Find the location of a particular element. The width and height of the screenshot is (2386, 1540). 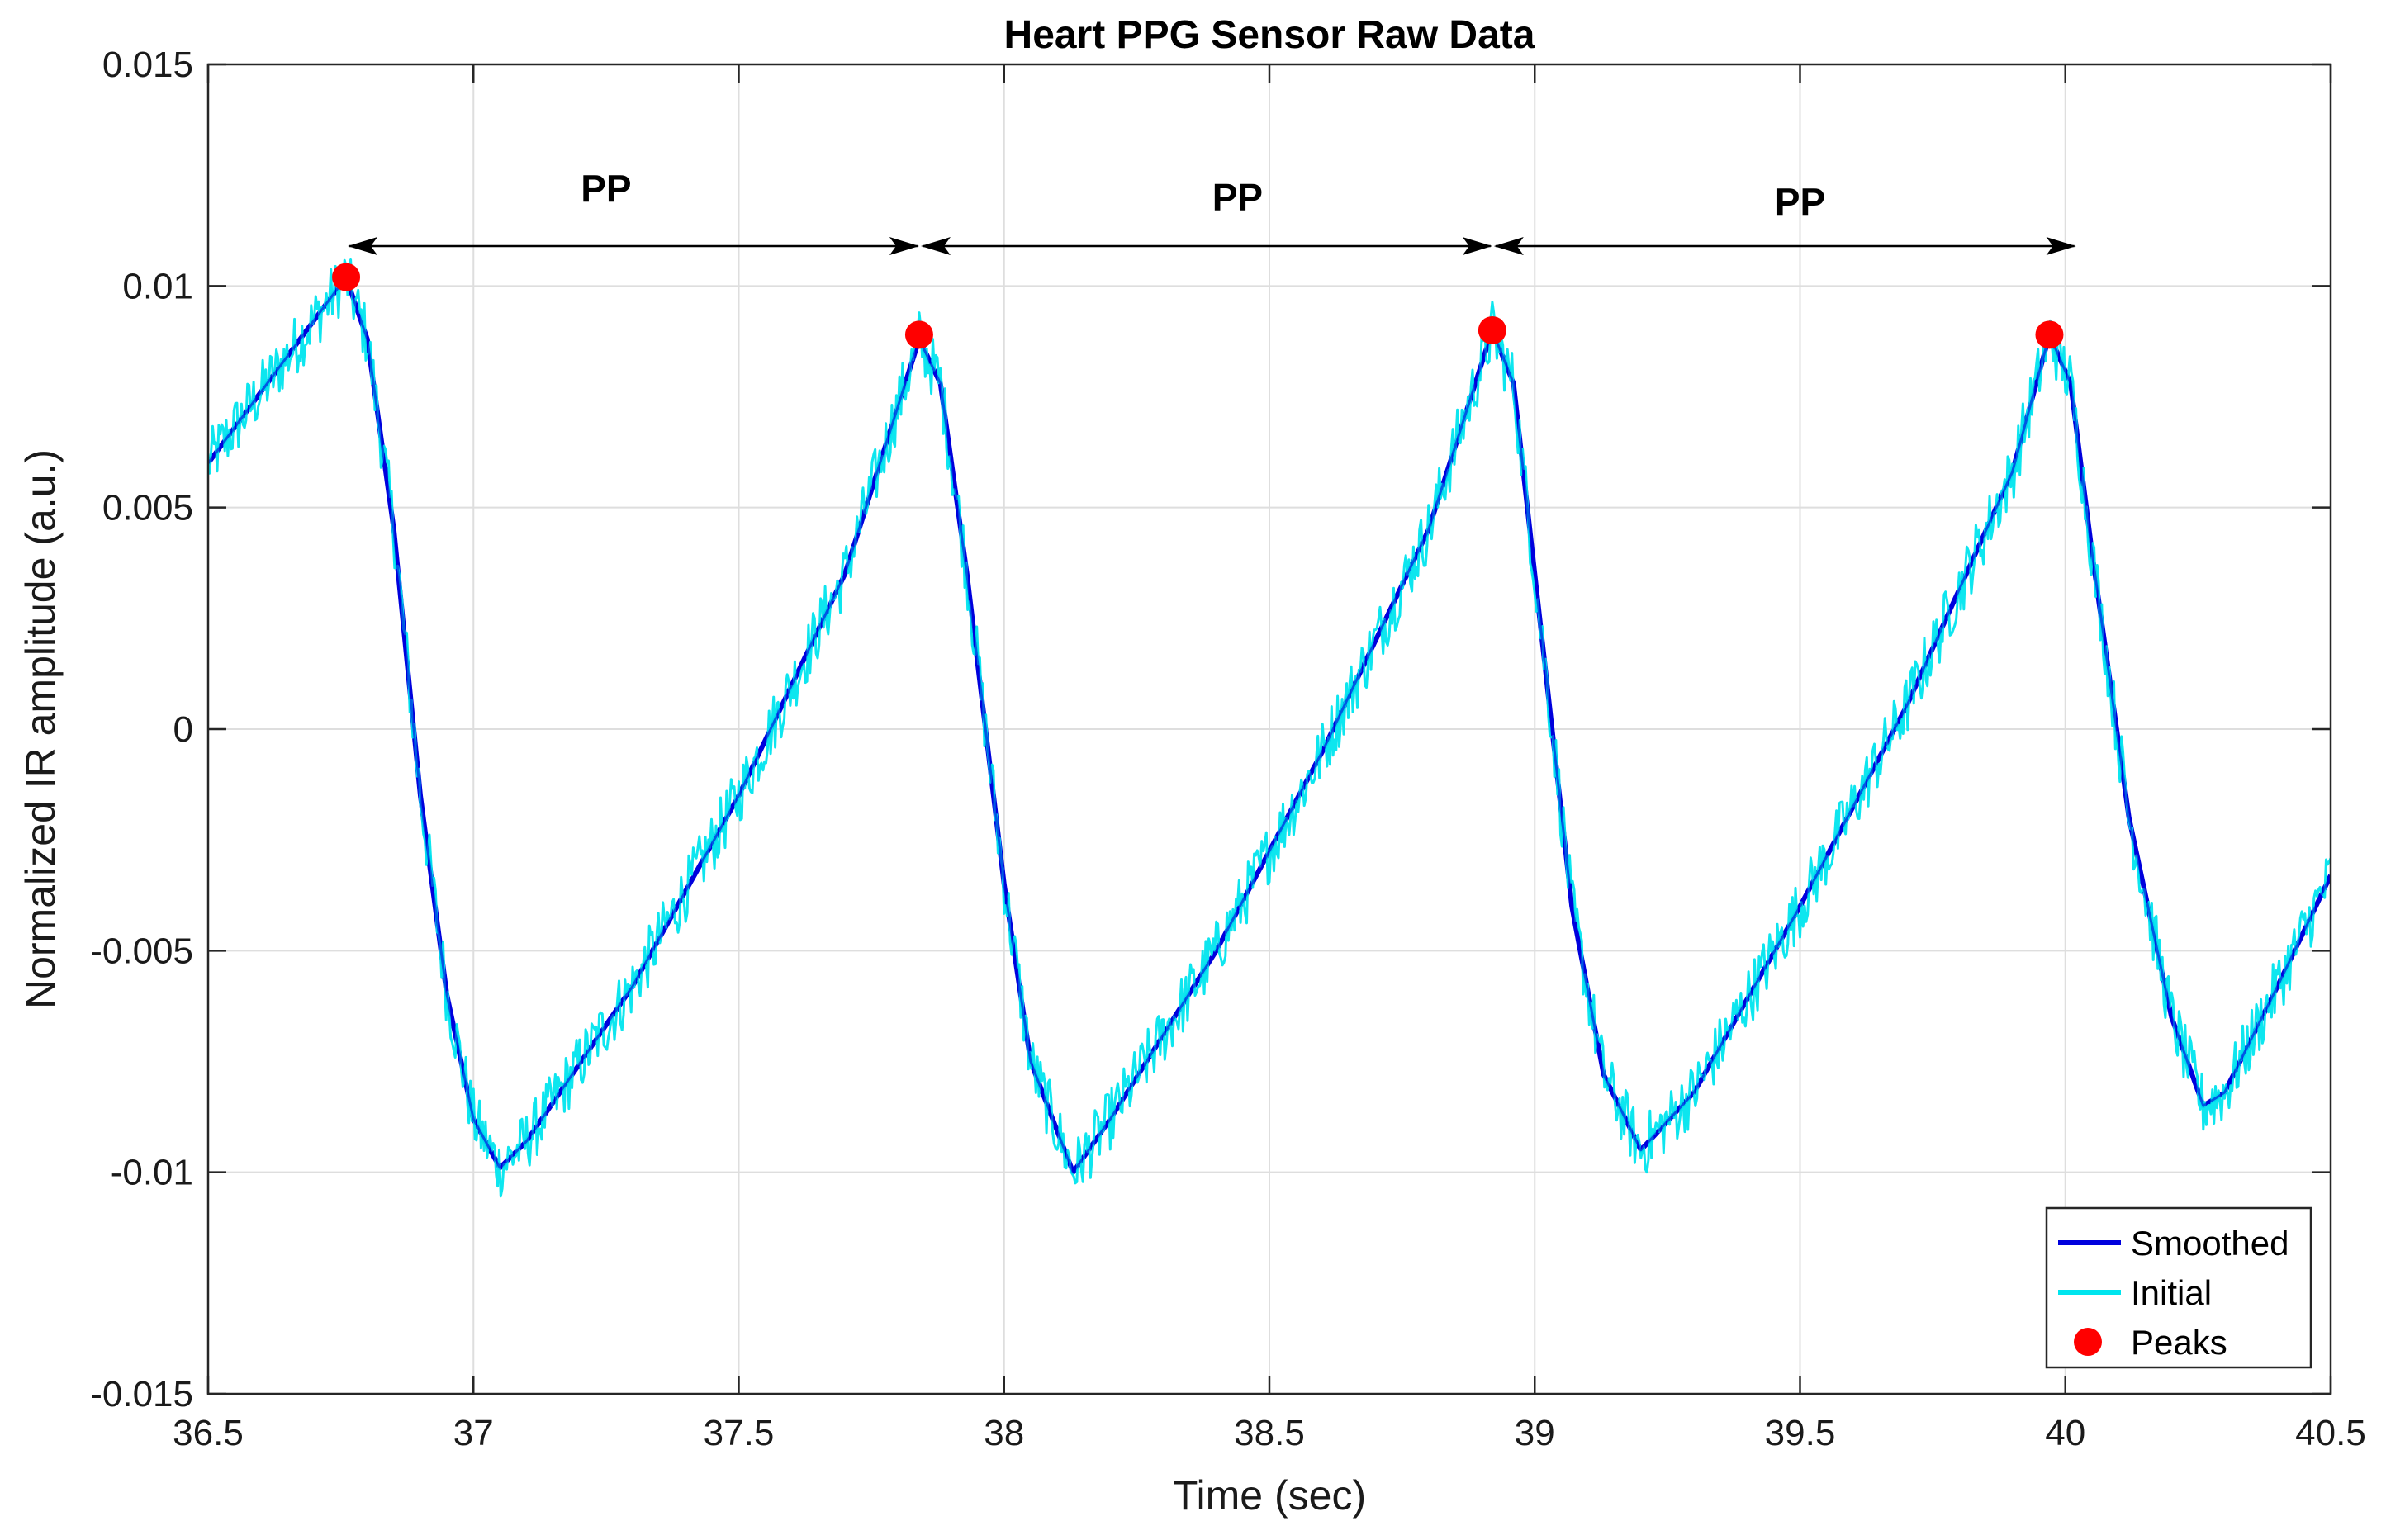

y-tick-label: 0 is located at coordinates (183, 730).